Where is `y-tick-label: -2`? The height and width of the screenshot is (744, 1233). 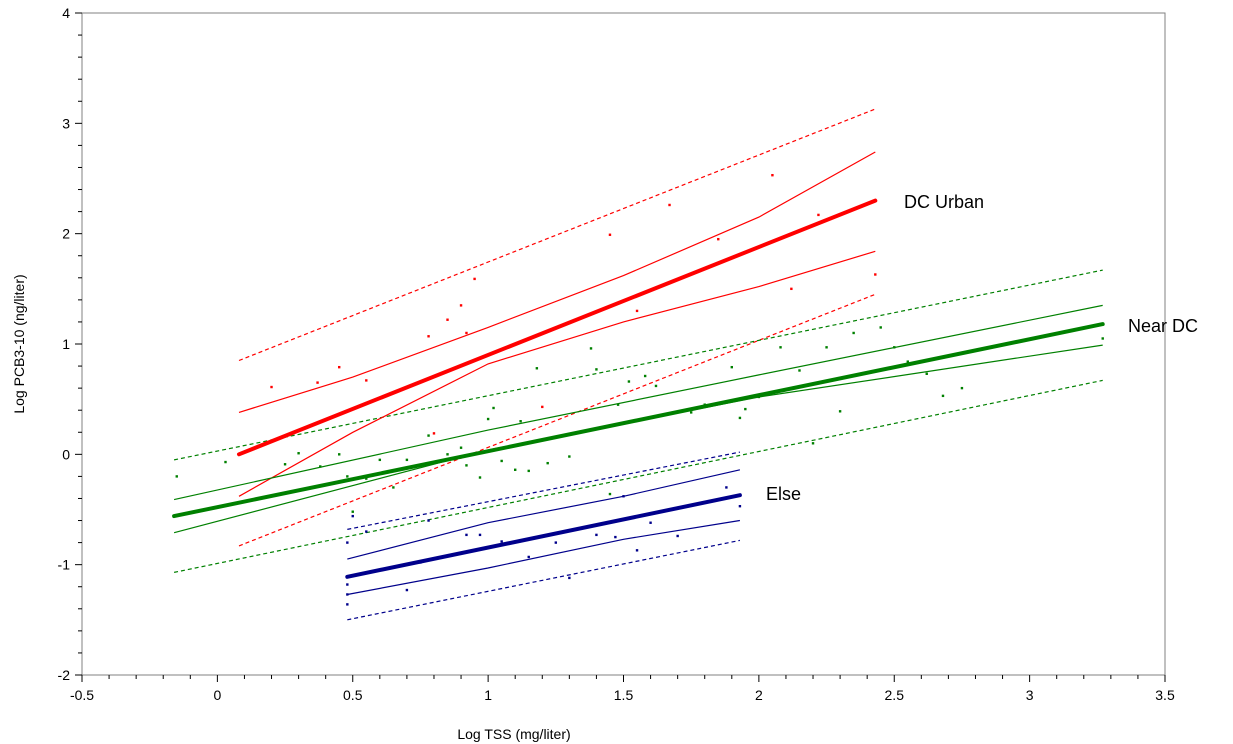
y-tick-label: -2 is located at coordinates (64, 675).